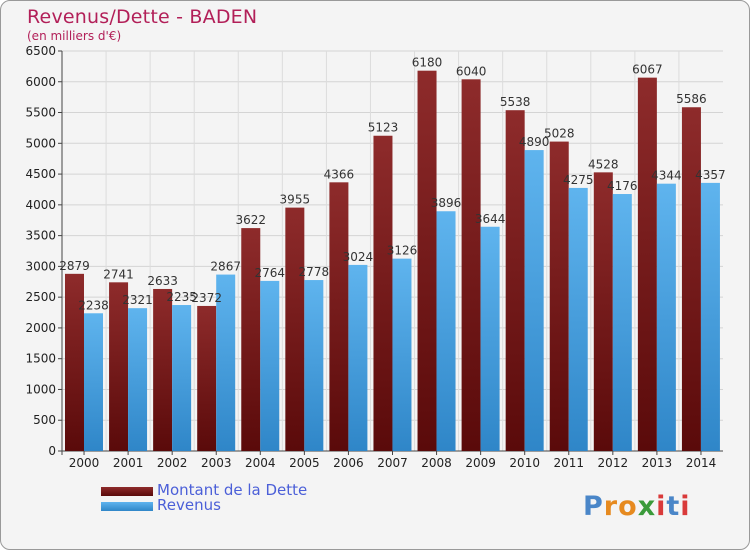 The height and width of the screenshot is (550, 750). I want to click on x-tick-label: 2002, so click(172, 463).